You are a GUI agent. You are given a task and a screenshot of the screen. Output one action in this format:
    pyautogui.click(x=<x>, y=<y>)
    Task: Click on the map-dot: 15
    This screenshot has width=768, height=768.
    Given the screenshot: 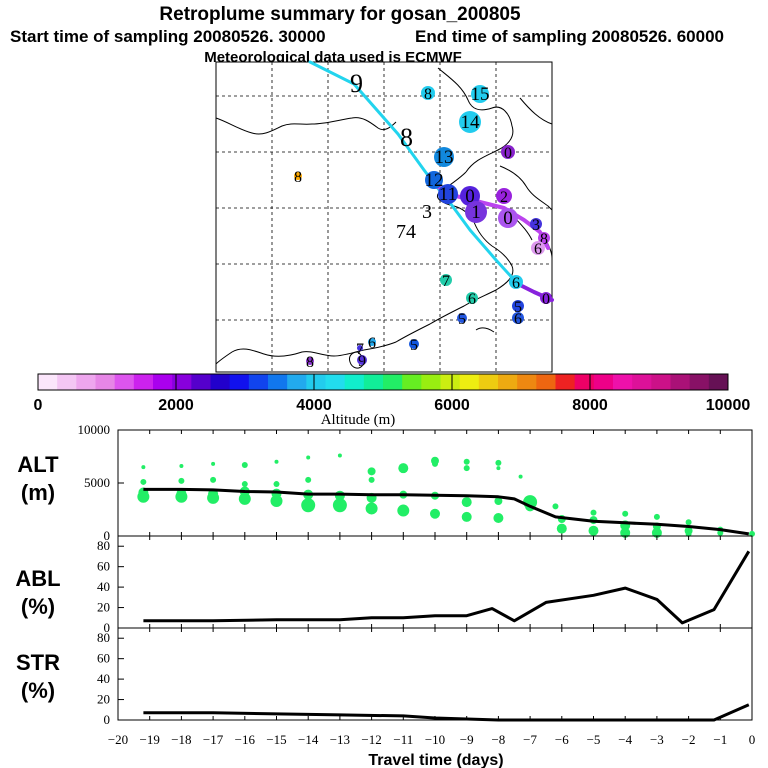 What is the action you would take?
    pyautogui.click(x=480, y=94)
    